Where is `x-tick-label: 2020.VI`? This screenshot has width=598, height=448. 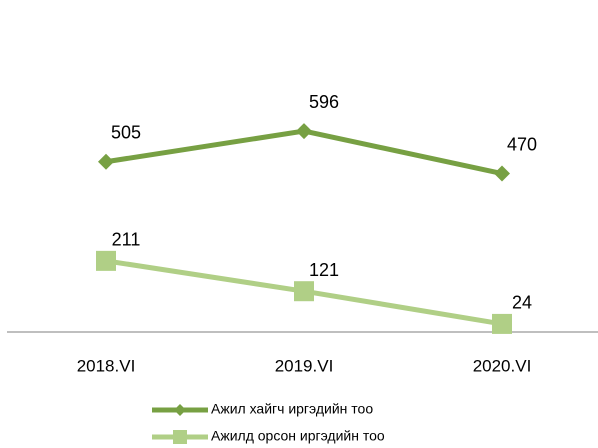 x-tick-label: 2020.VI is located at coordinates (502, 365).